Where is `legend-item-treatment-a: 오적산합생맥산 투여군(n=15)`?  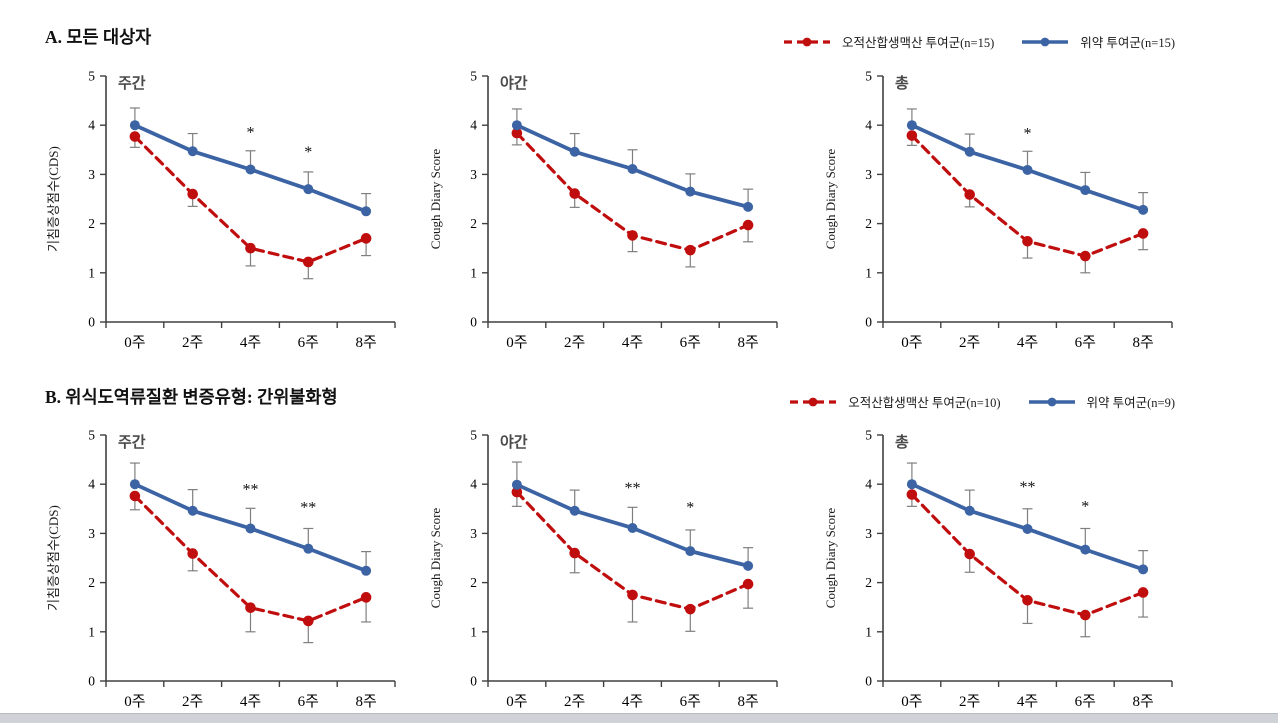 legend-item-treatment-a: 오적산합생맥산 투여군(n=15) is located at coordinates (888, 41).